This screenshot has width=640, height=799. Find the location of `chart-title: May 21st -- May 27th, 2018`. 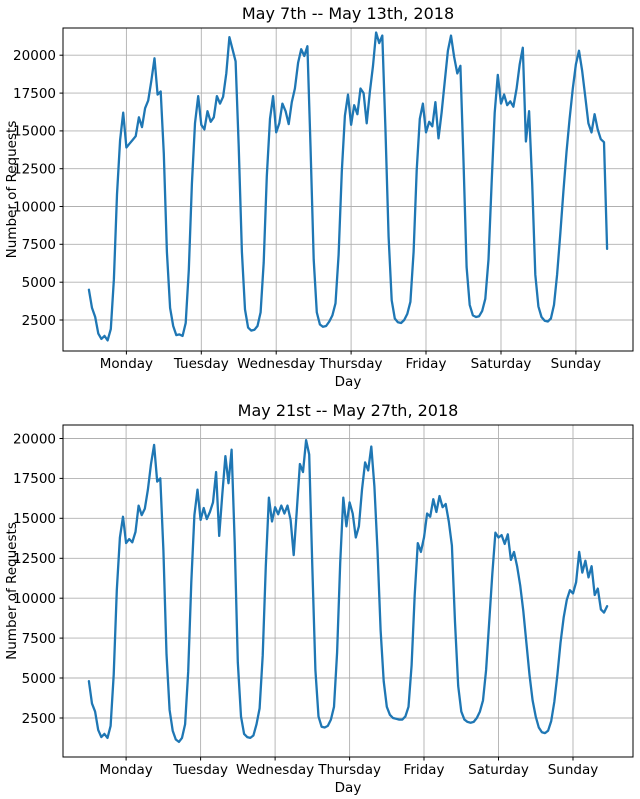

chart-title: May 21st -- May 27th, 2018 is located at coordinates (348, 410).